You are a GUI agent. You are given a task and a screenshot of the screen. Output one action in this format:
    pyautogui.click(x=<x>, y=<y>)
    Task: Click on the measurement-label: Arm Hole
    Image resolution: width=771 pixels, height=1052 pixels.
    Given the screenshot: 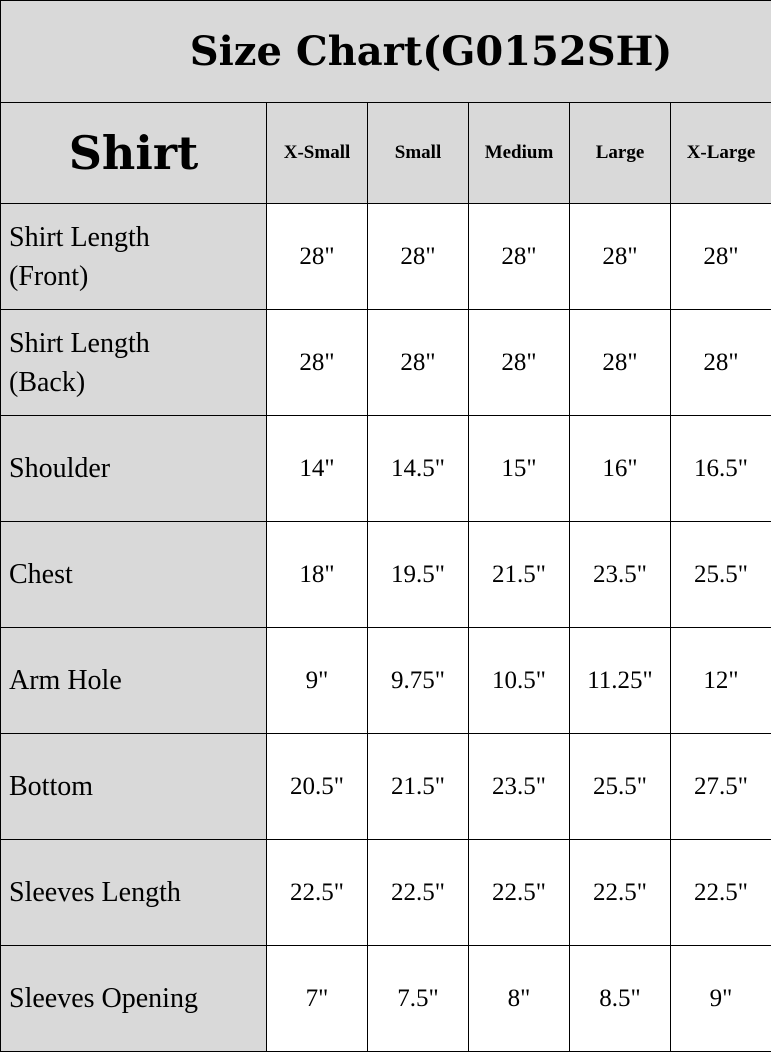 What is the action you would take?
    pyautogui.click(x=133, y=680)
    